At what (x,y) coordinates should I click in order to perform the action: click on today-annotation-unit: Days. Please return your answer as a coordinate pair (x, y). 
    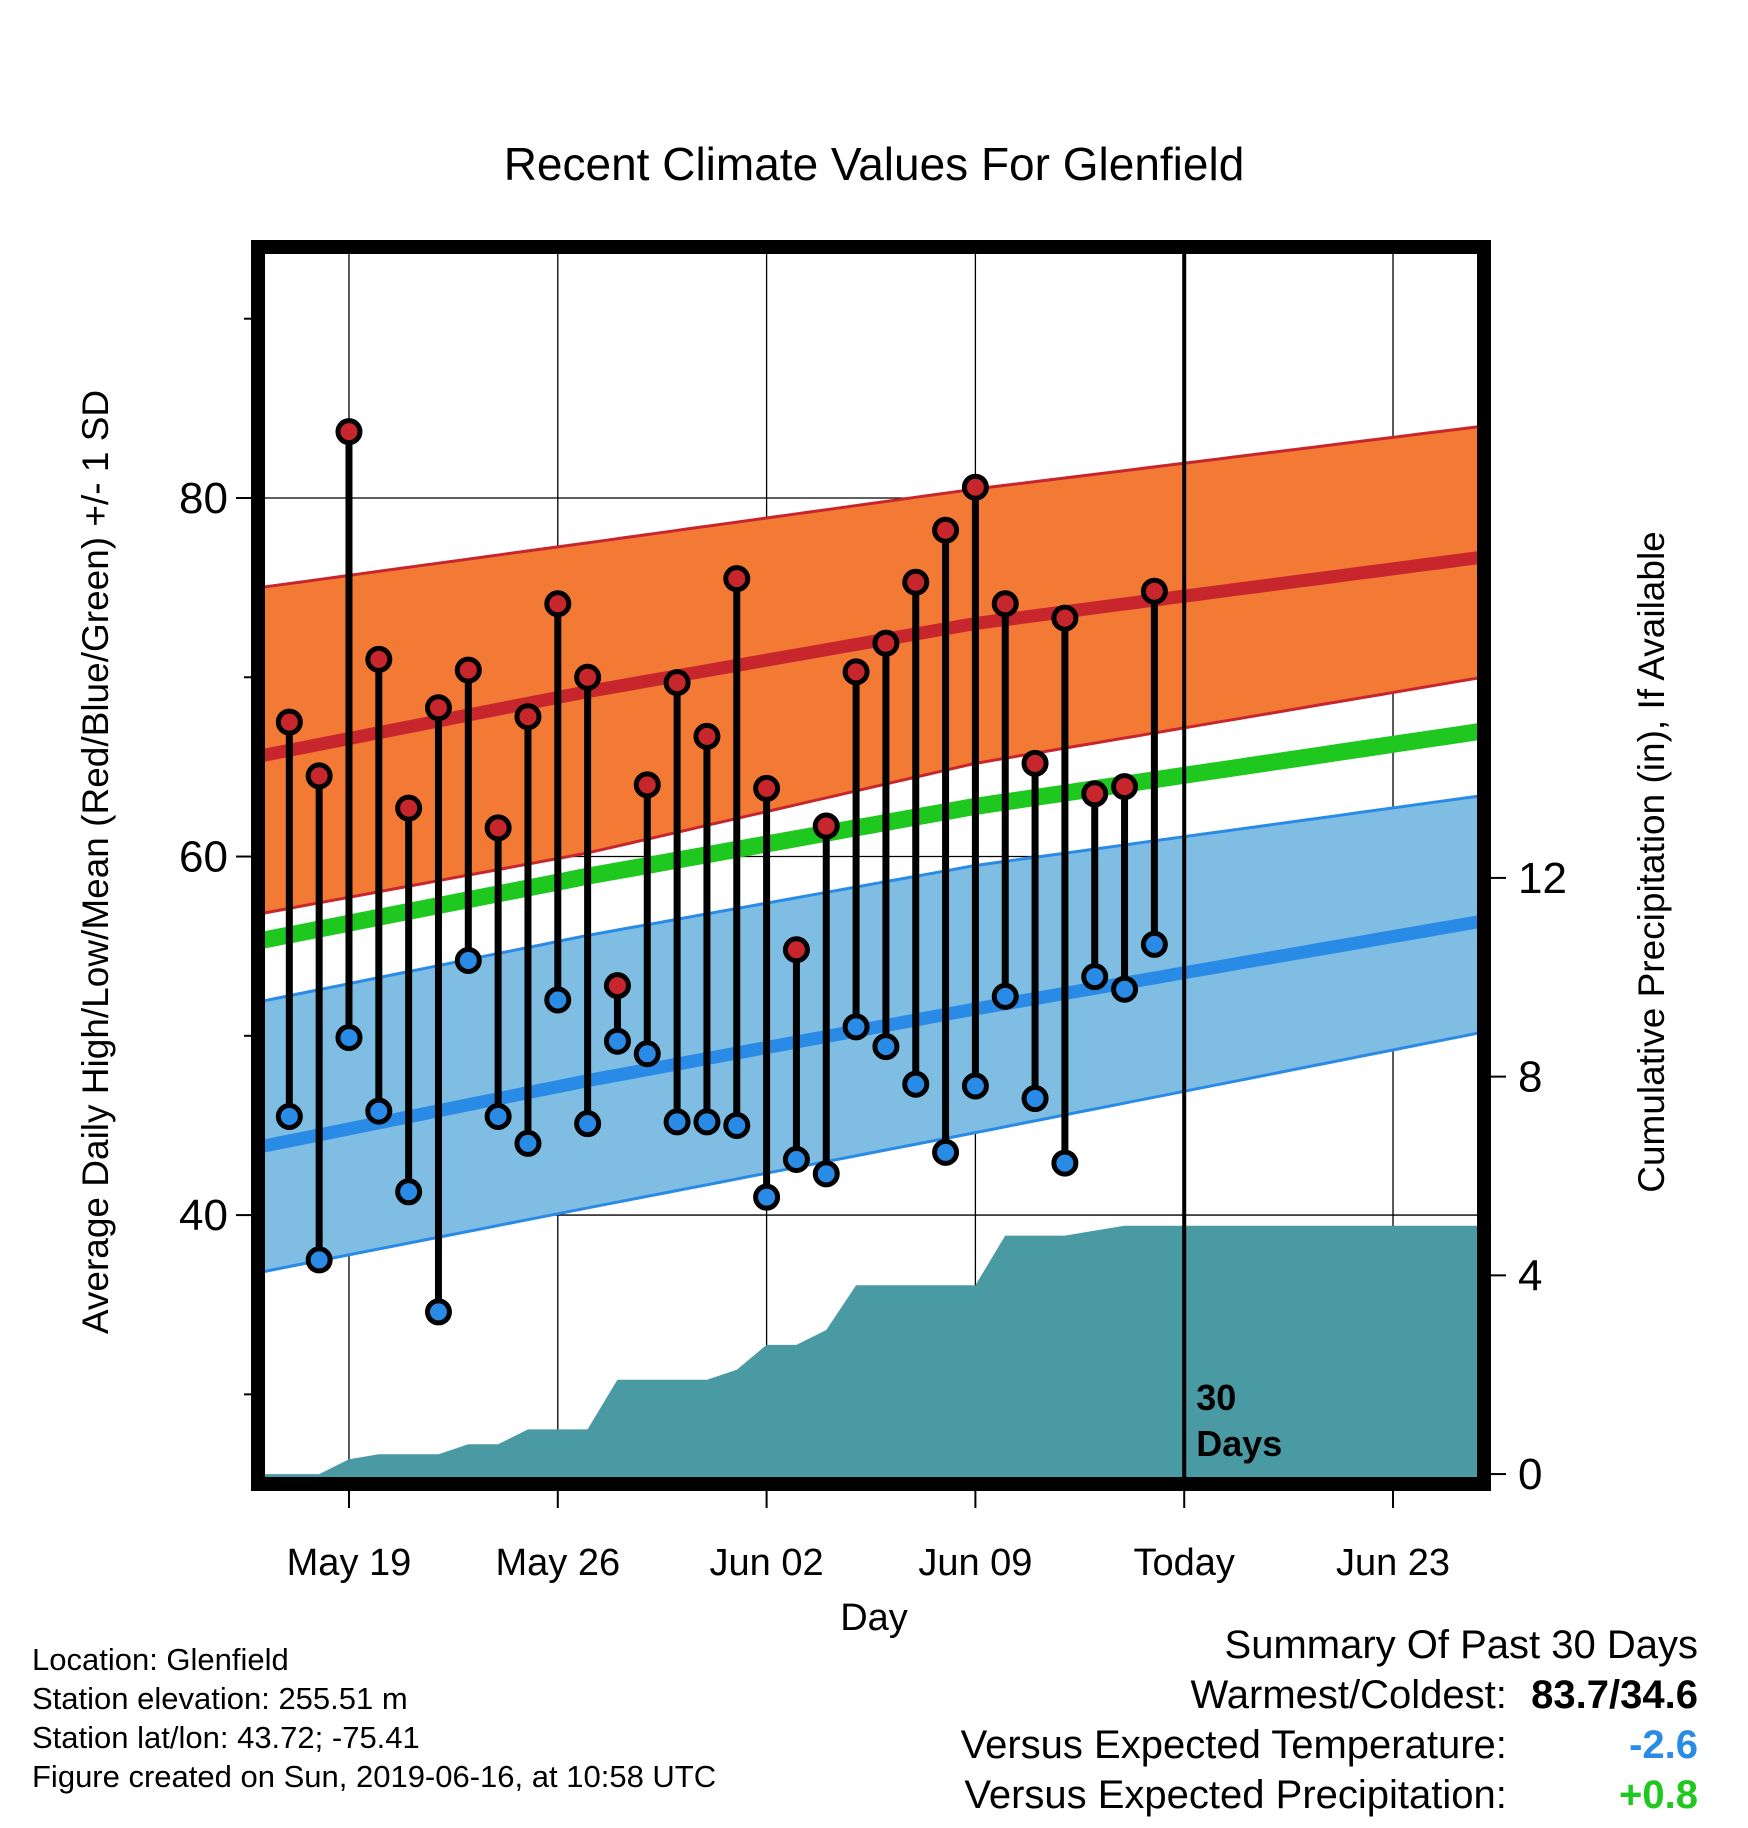
    Looking at the image, I should click on (1239, 1443).